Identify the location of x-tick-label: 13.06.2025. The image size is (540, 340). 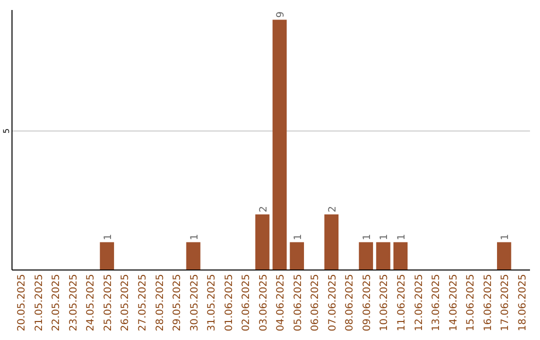
(436, 303).